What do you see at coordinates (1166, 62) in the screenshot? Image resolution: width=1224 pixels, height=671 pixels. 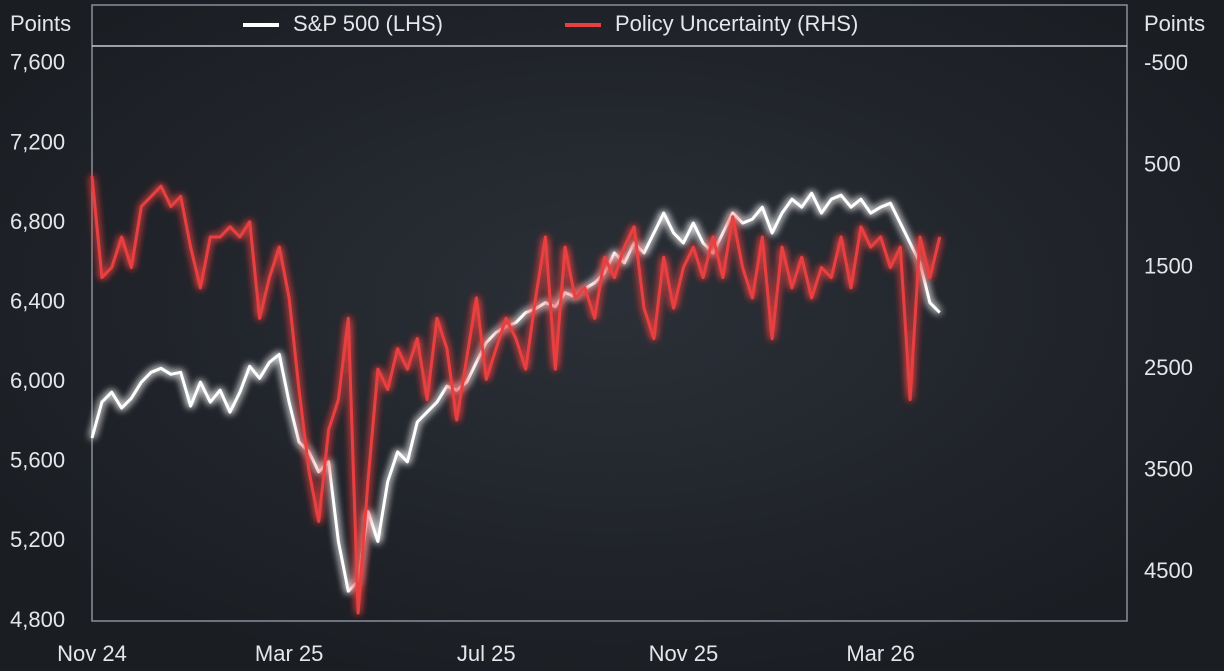 I see `y2-tick-label: -500` at bounding box center [1166, 62].